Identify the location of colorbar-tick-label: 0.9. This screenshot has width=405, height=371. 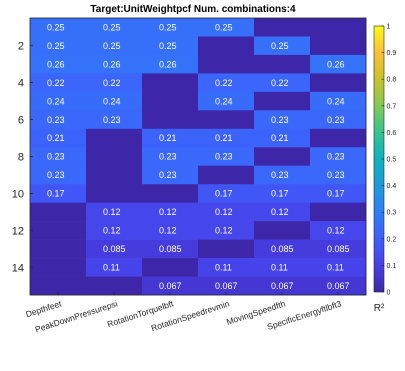
(392, 53).